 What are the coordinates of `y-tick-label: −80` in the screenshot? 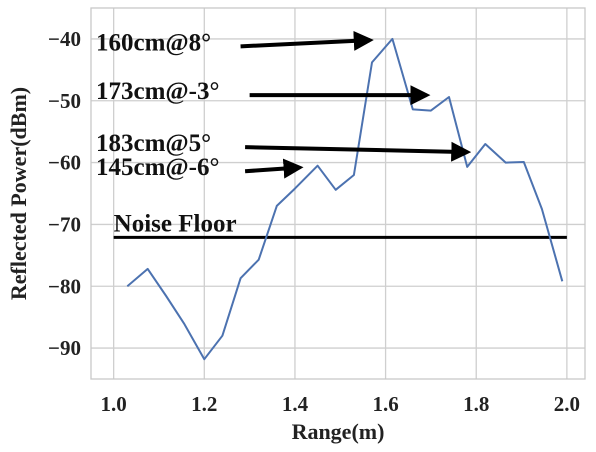 It's located at (64, 286).